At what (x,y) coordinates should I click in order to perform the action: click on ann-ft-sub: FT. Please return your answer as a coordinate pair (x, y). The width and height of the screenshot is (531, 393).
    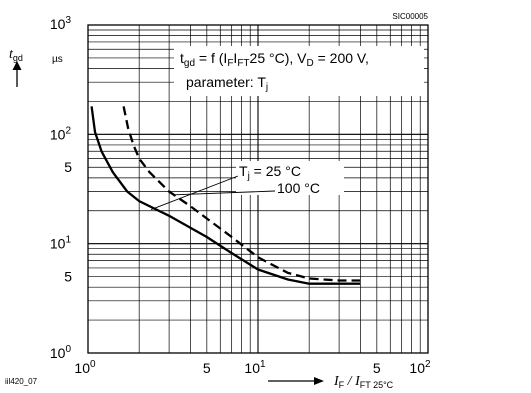
    Looking at the image, I should click on (243, 63).